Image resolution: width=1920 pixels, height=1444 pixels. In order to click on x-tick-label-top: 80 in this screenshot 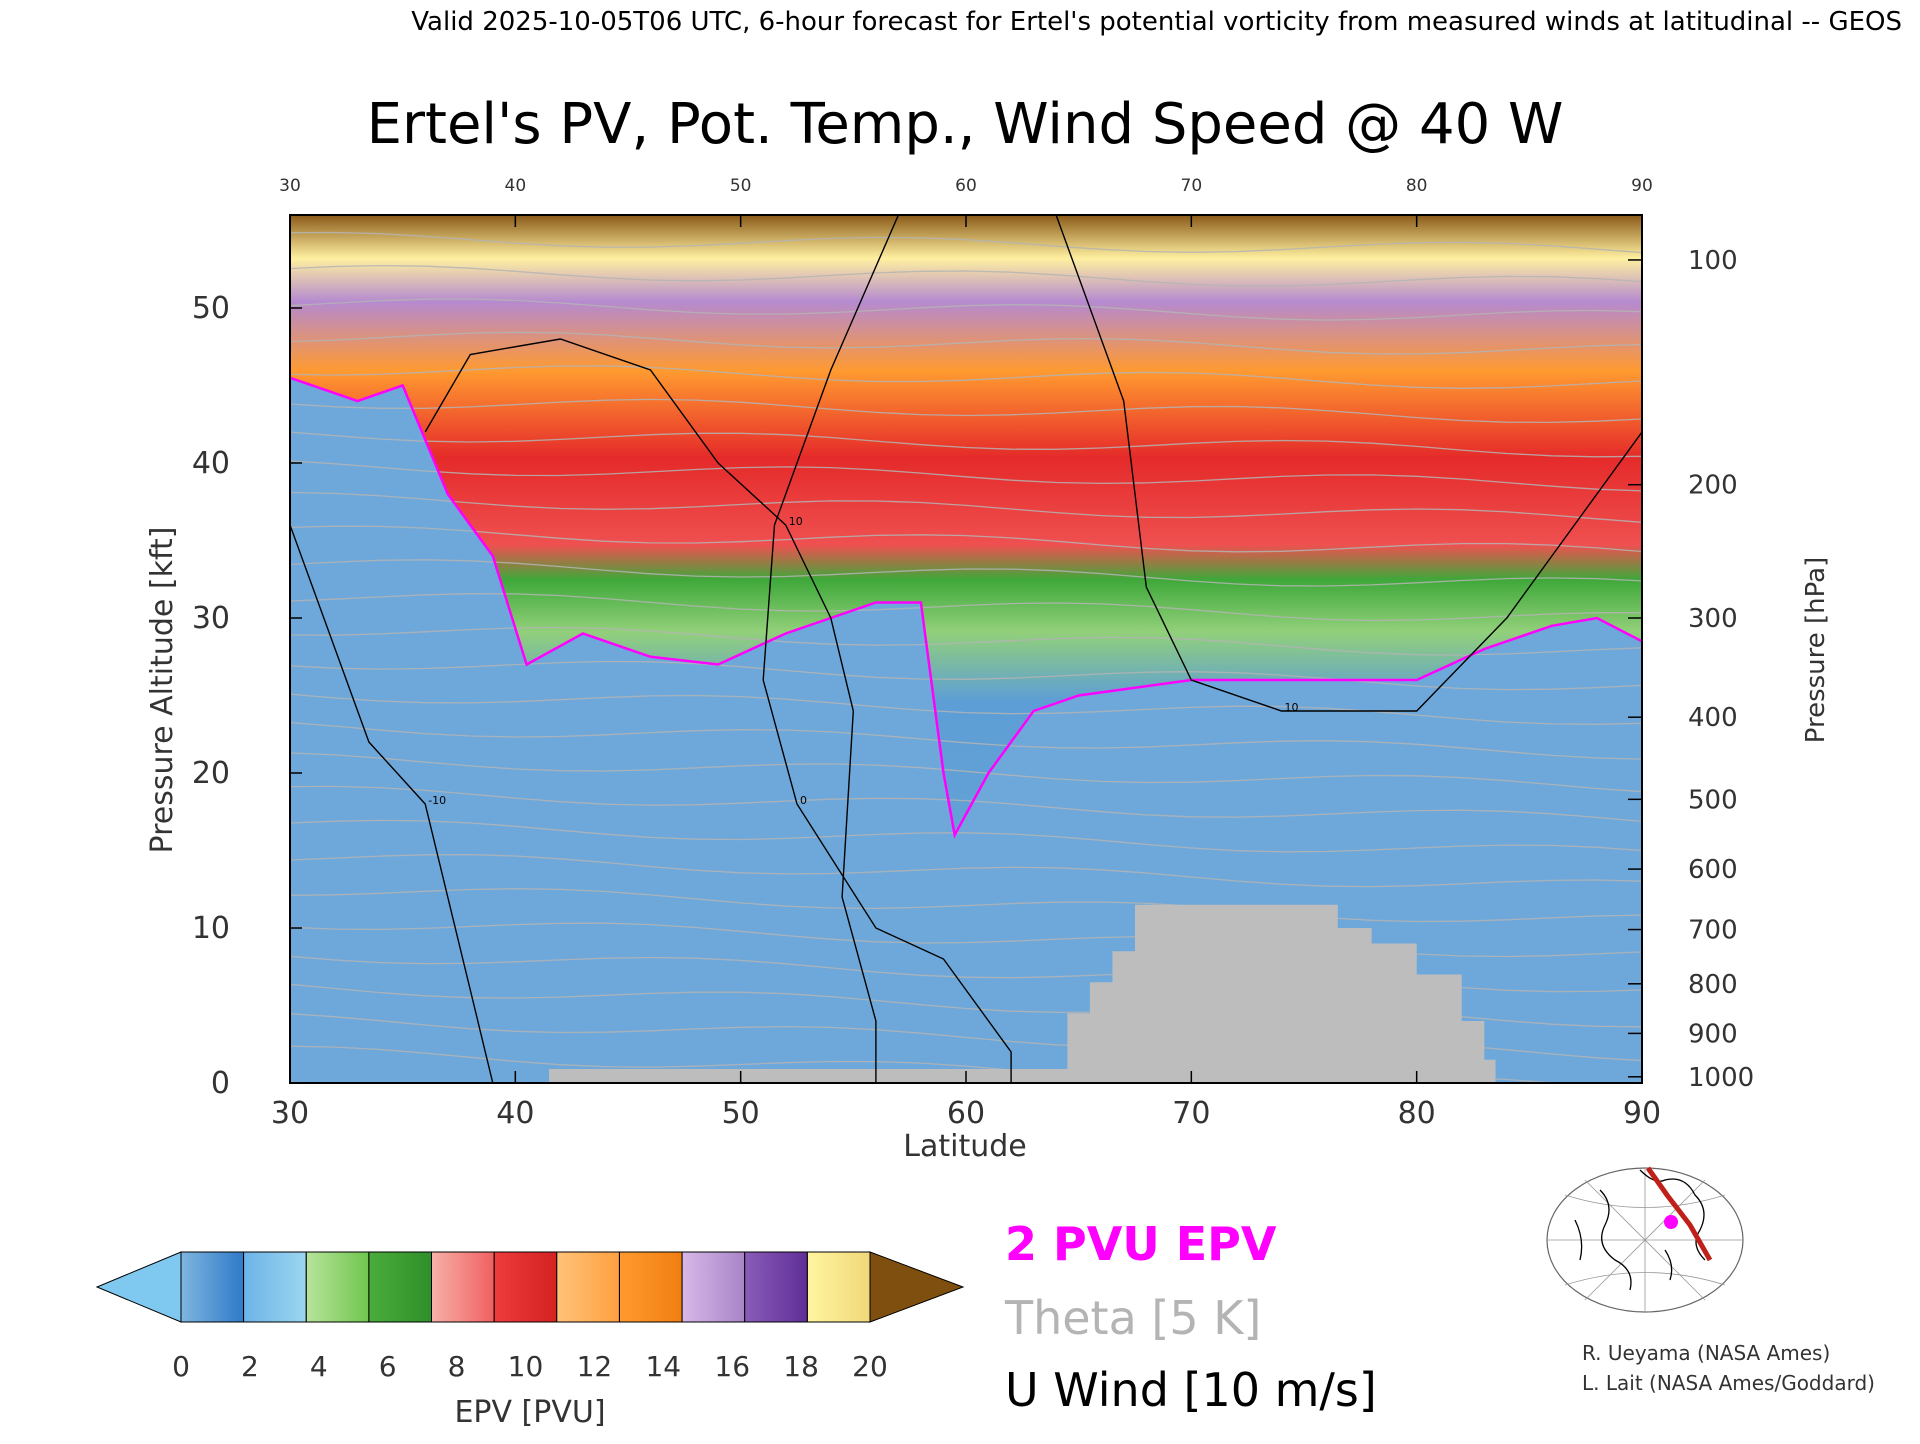, I will do `click(1417, 186)`.